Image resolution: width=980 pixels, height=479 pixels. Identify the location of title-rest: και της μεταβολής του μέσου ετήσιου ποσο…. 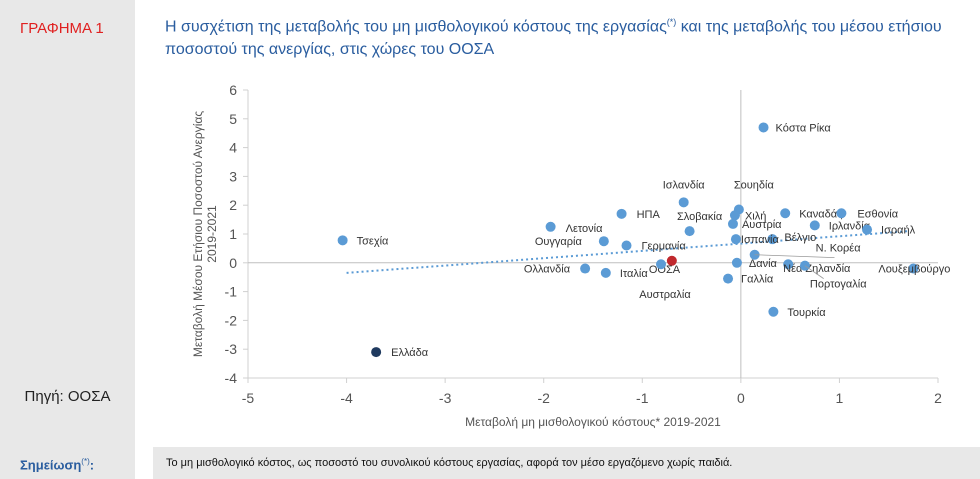
(553, 38).